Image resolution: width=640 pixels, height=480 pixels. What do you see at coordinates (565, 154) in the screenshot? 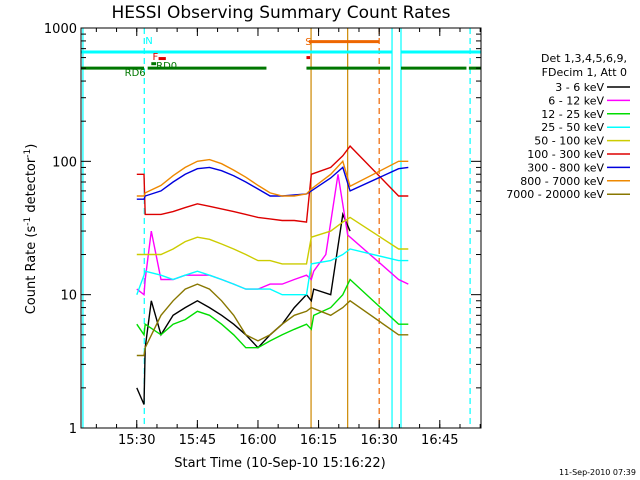
I see `legend-label-5: 100 - 300 keV` at bounding box center [565, 154].